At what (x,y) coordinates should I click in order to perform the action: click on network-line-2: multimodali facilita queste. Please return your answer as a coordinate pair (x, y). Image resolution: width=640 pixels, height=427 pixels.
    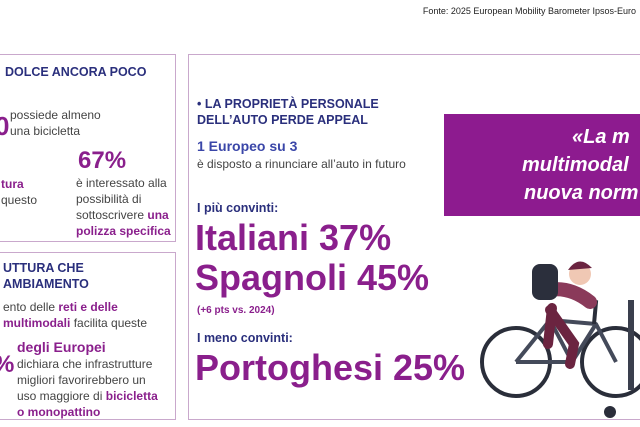
    Looking at the image, I should click on (75, 323).